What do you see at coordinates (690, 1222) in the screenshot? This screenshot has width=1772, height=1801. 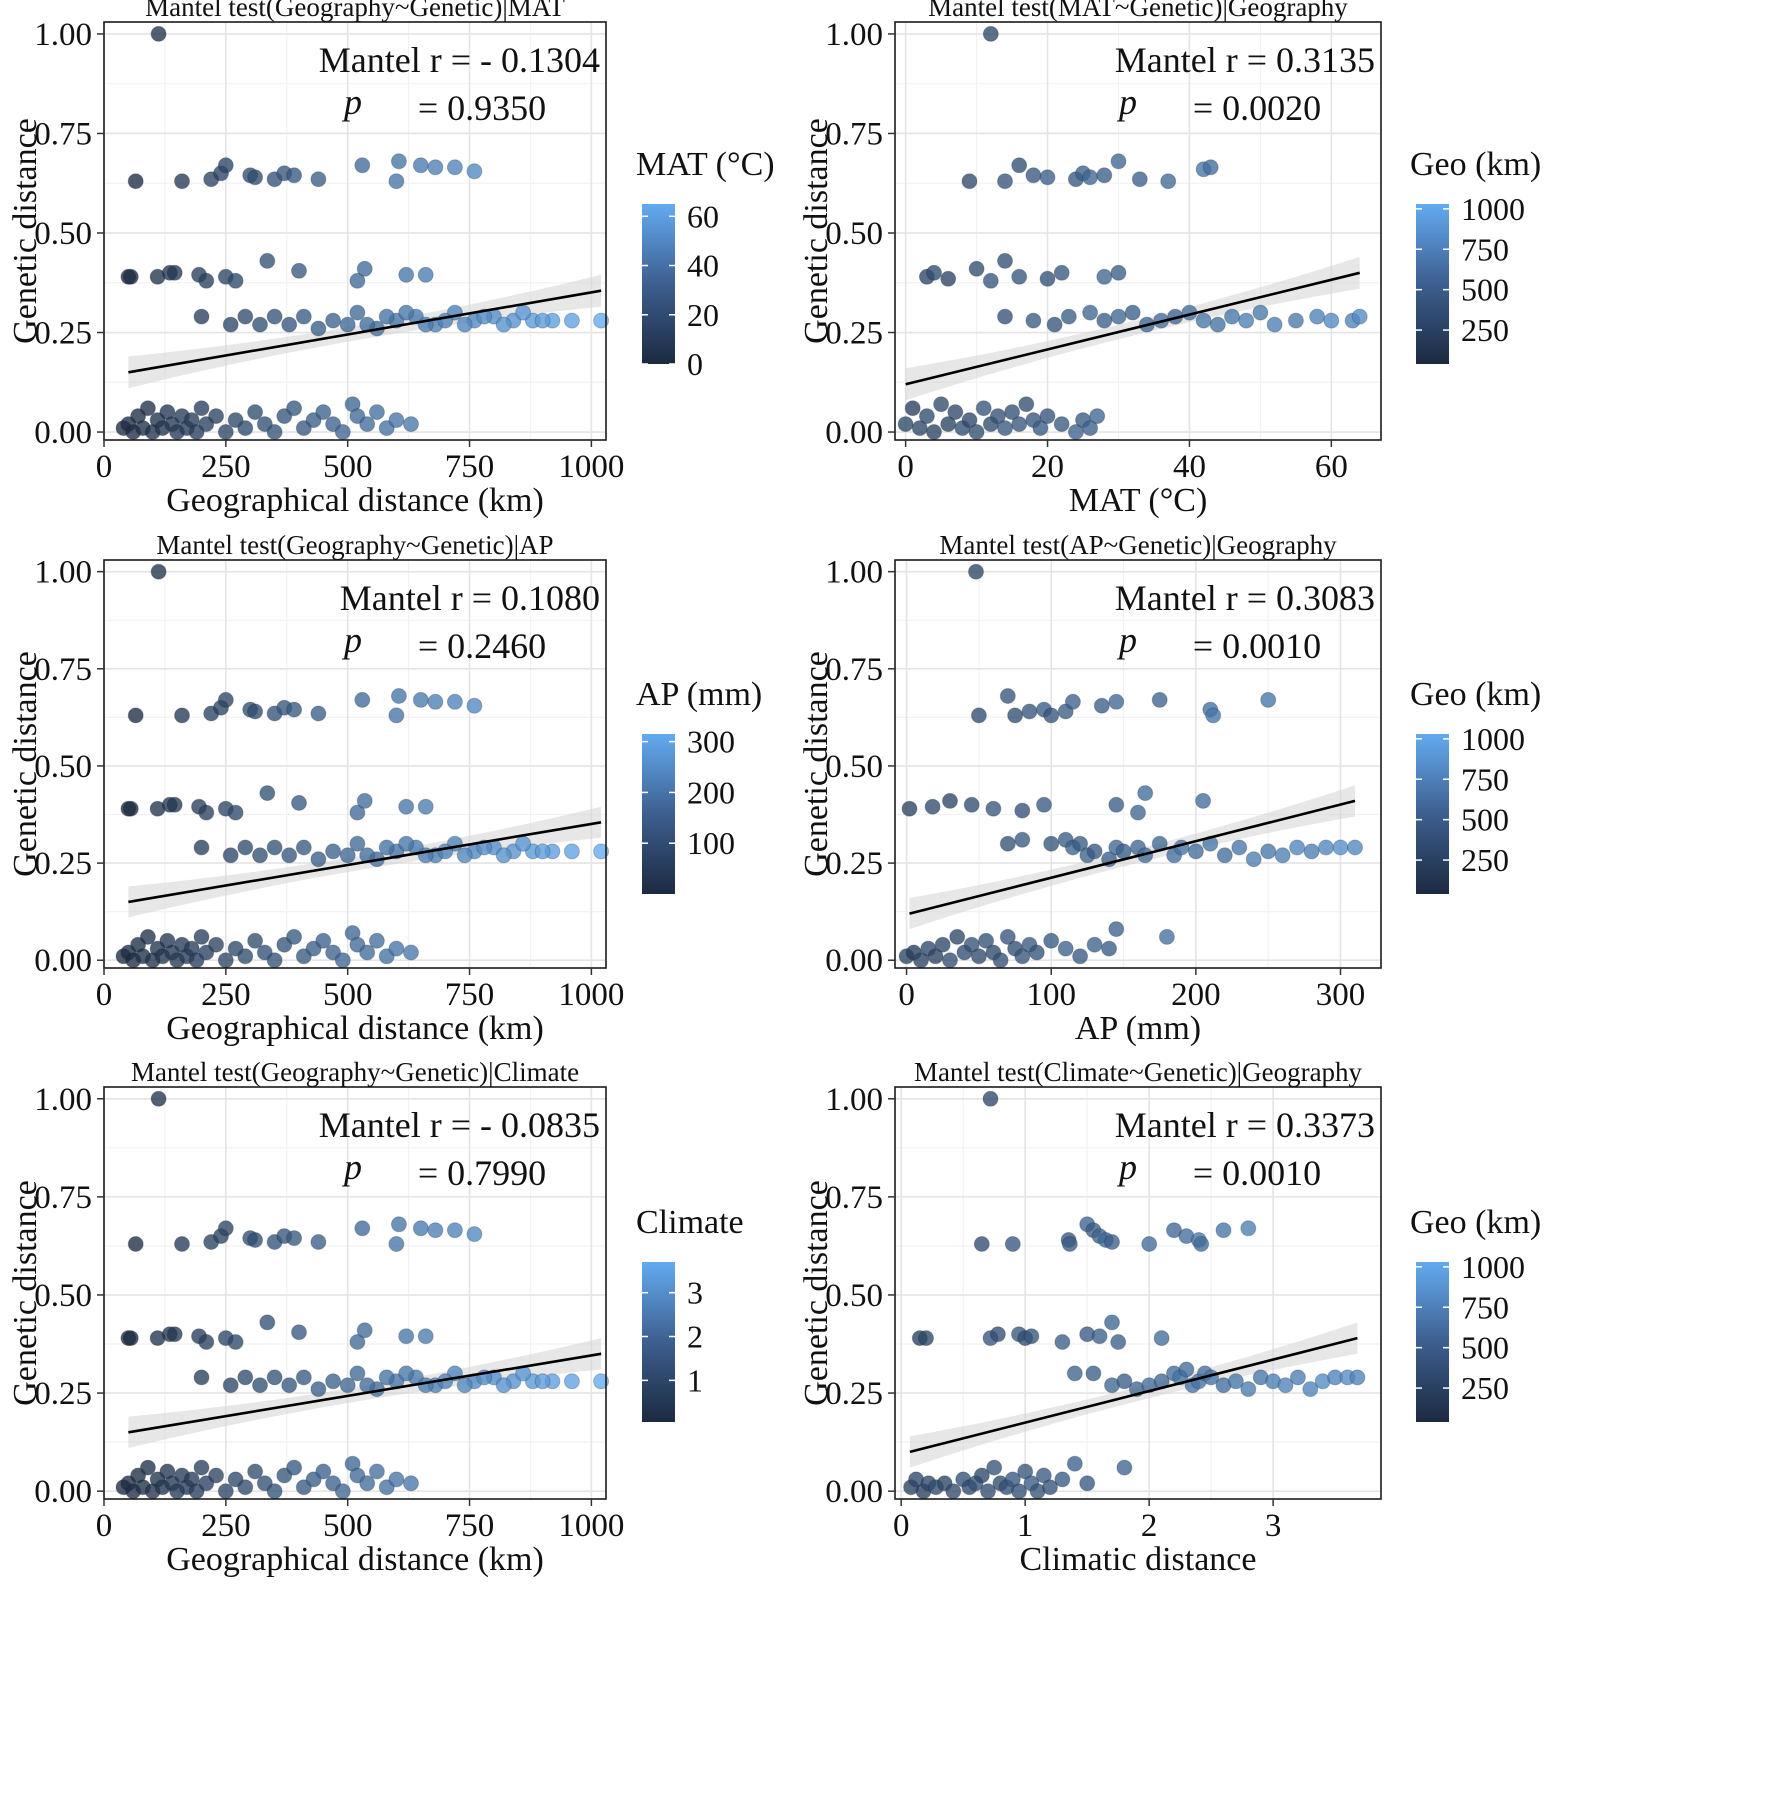 I see `legend-title: Climate` at bounding box center [690, 1222].